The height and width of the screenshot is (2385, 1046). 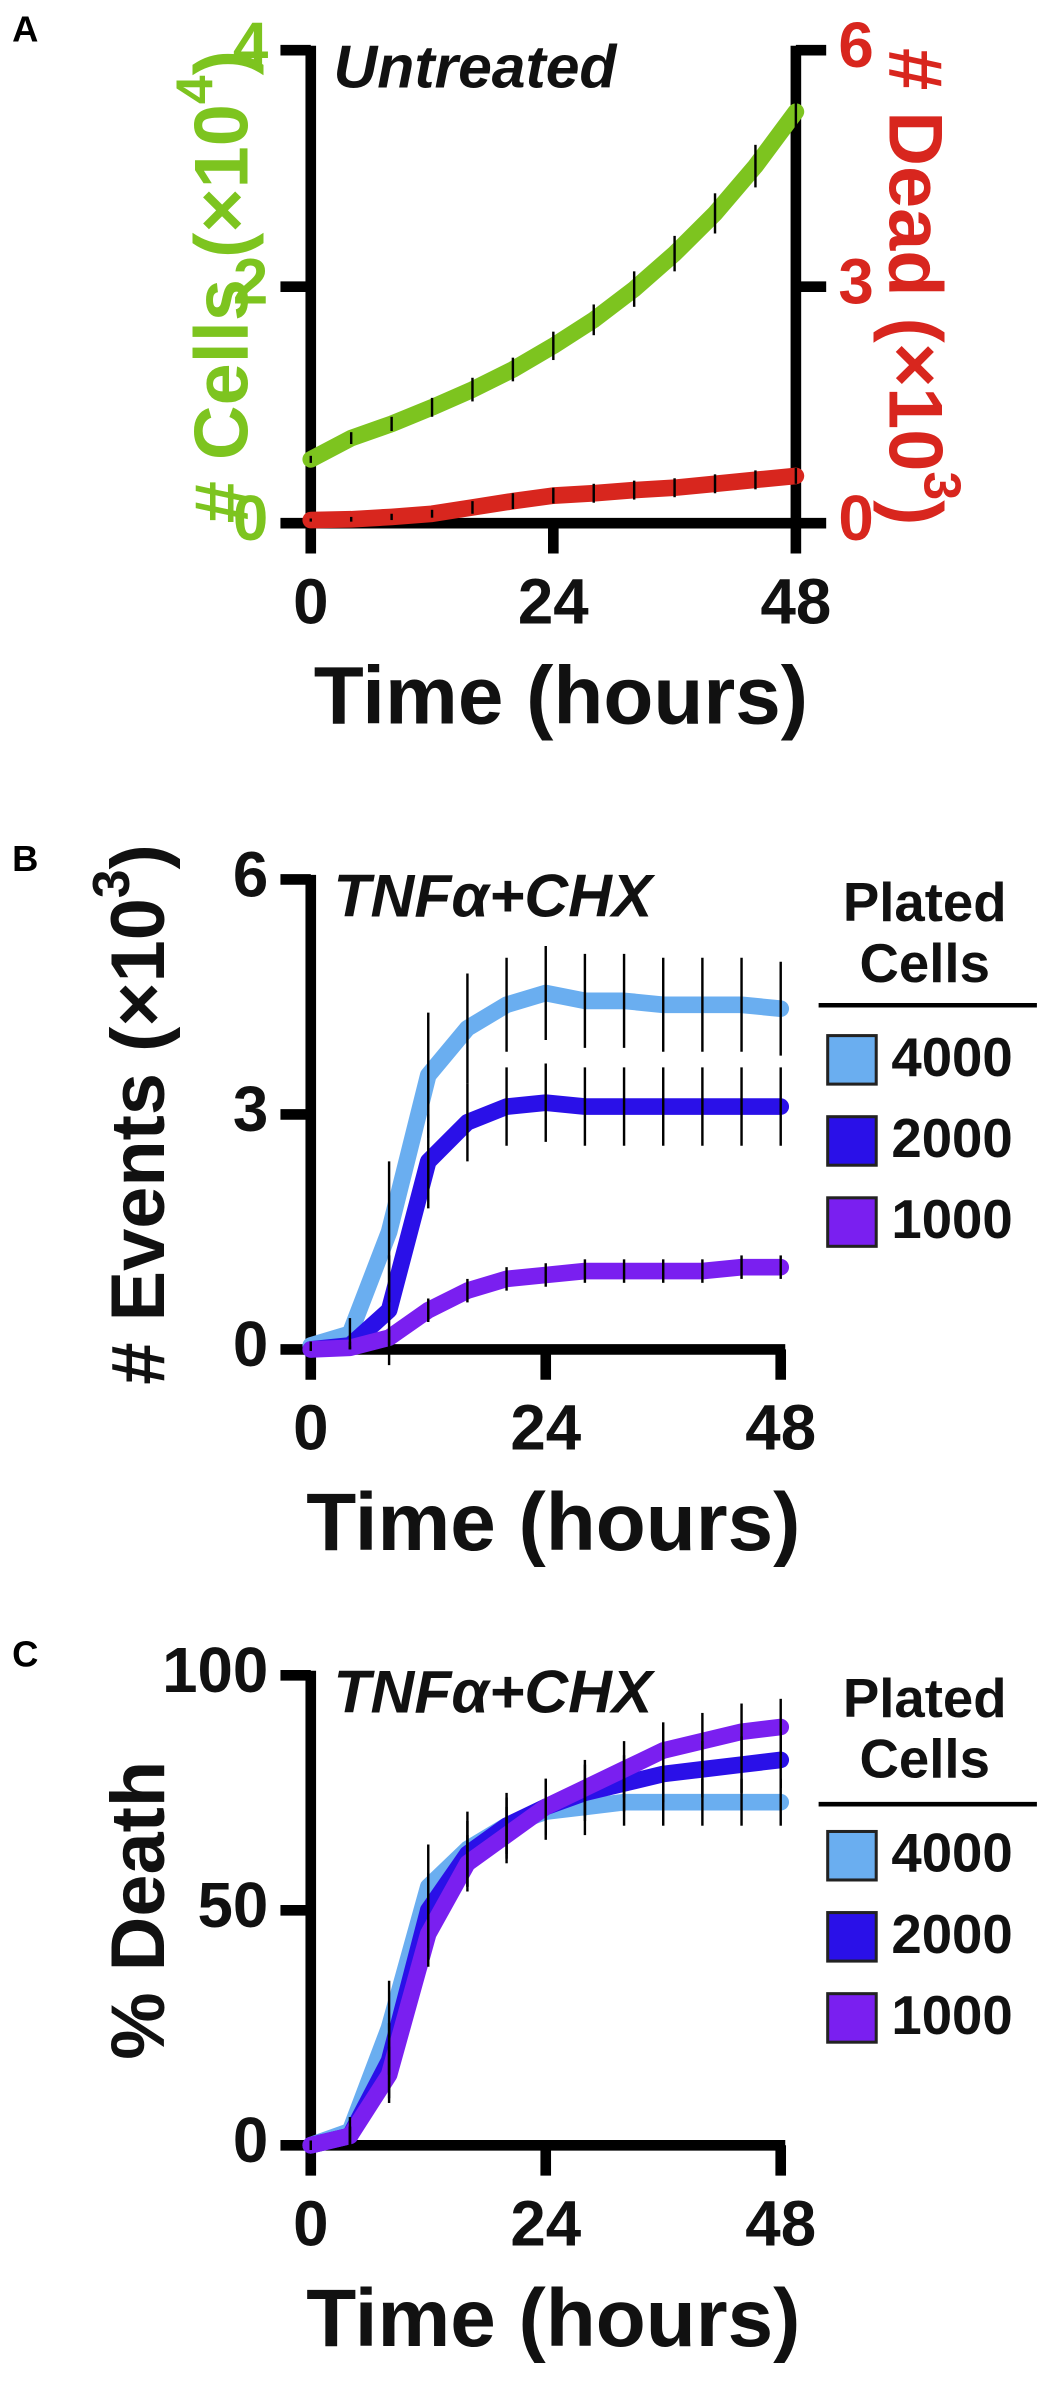 What do you see at coordinates (250, 874) in the screenshot?
I see `y-tick-label: 6` at bounding box center [250, 874].